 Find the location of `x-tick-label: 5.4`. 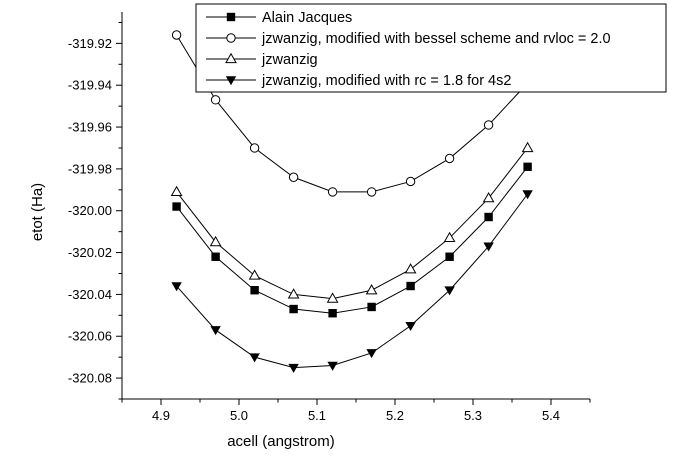

x-tick-label: 5.4 is located at coordinates (551, 415).